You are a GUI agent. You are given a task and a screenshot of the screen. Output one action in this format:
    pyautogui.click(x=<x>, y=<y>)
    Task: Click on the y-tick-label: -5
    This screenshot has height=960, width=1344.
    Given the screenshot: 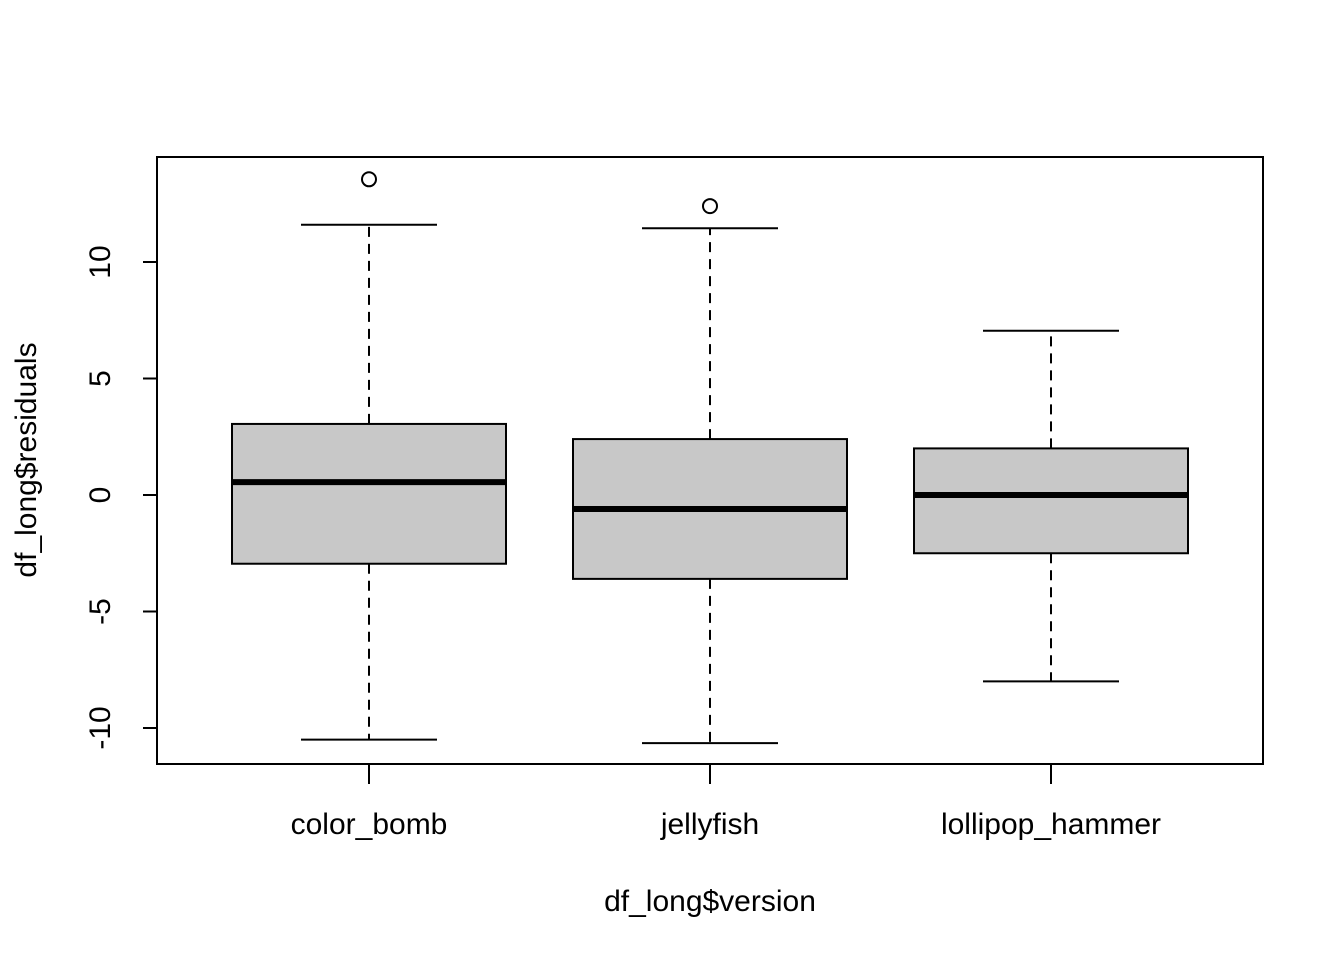 What is the action you would take?
    pyautogui.click(x=100, y=611)
    